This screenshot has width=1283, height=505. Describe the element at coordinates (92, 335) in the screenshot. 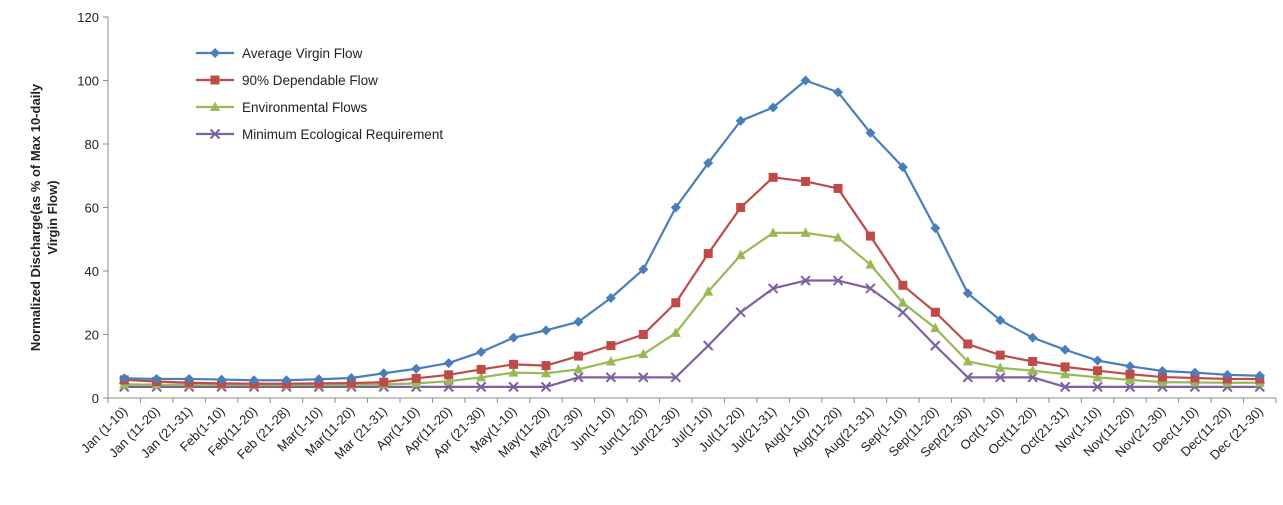

I see `y-tick-label: 20` at that location.